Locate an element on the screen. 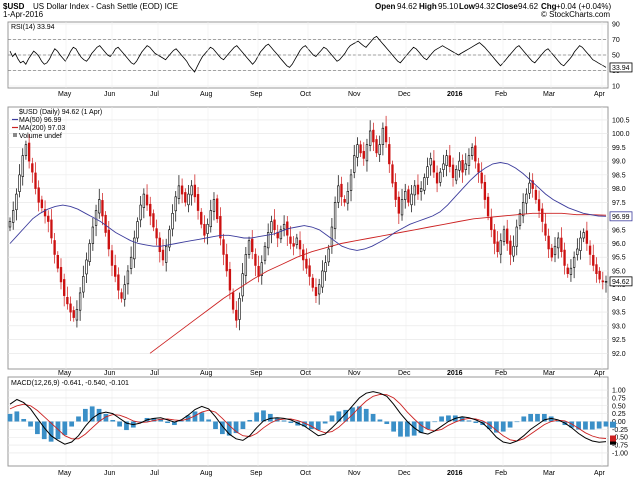 This screenshot has width=640, height=486. x-label-Mar: Mar is located at coordinates (549, 94).